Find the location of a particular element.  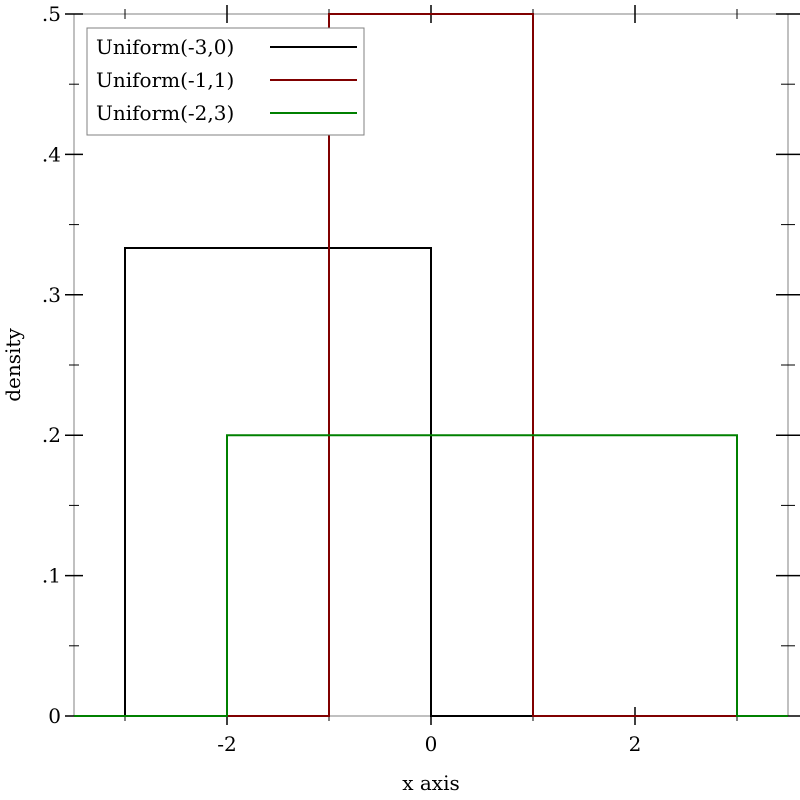

legend-box is located at coordinates (225, 81).